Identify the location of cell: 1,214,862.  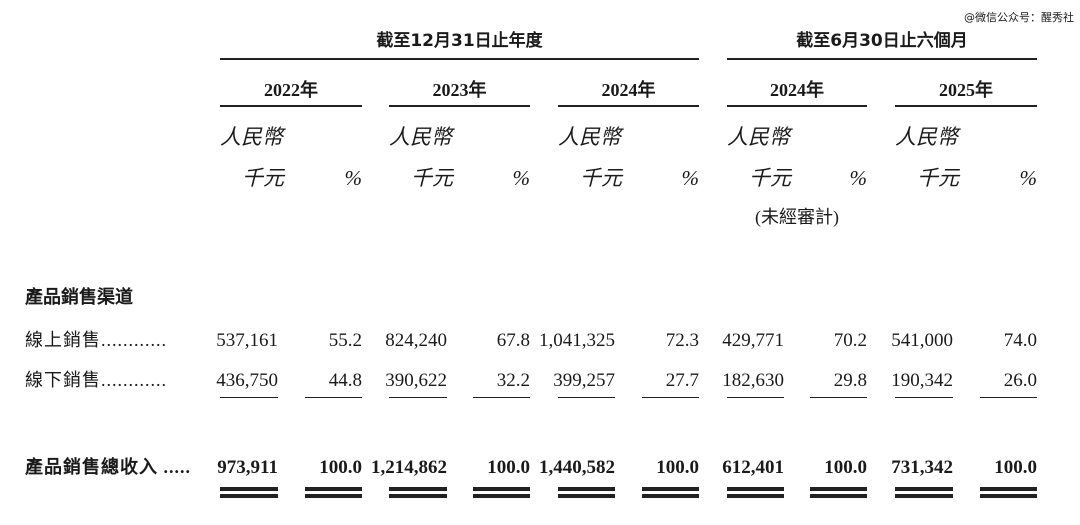
(409, 467).